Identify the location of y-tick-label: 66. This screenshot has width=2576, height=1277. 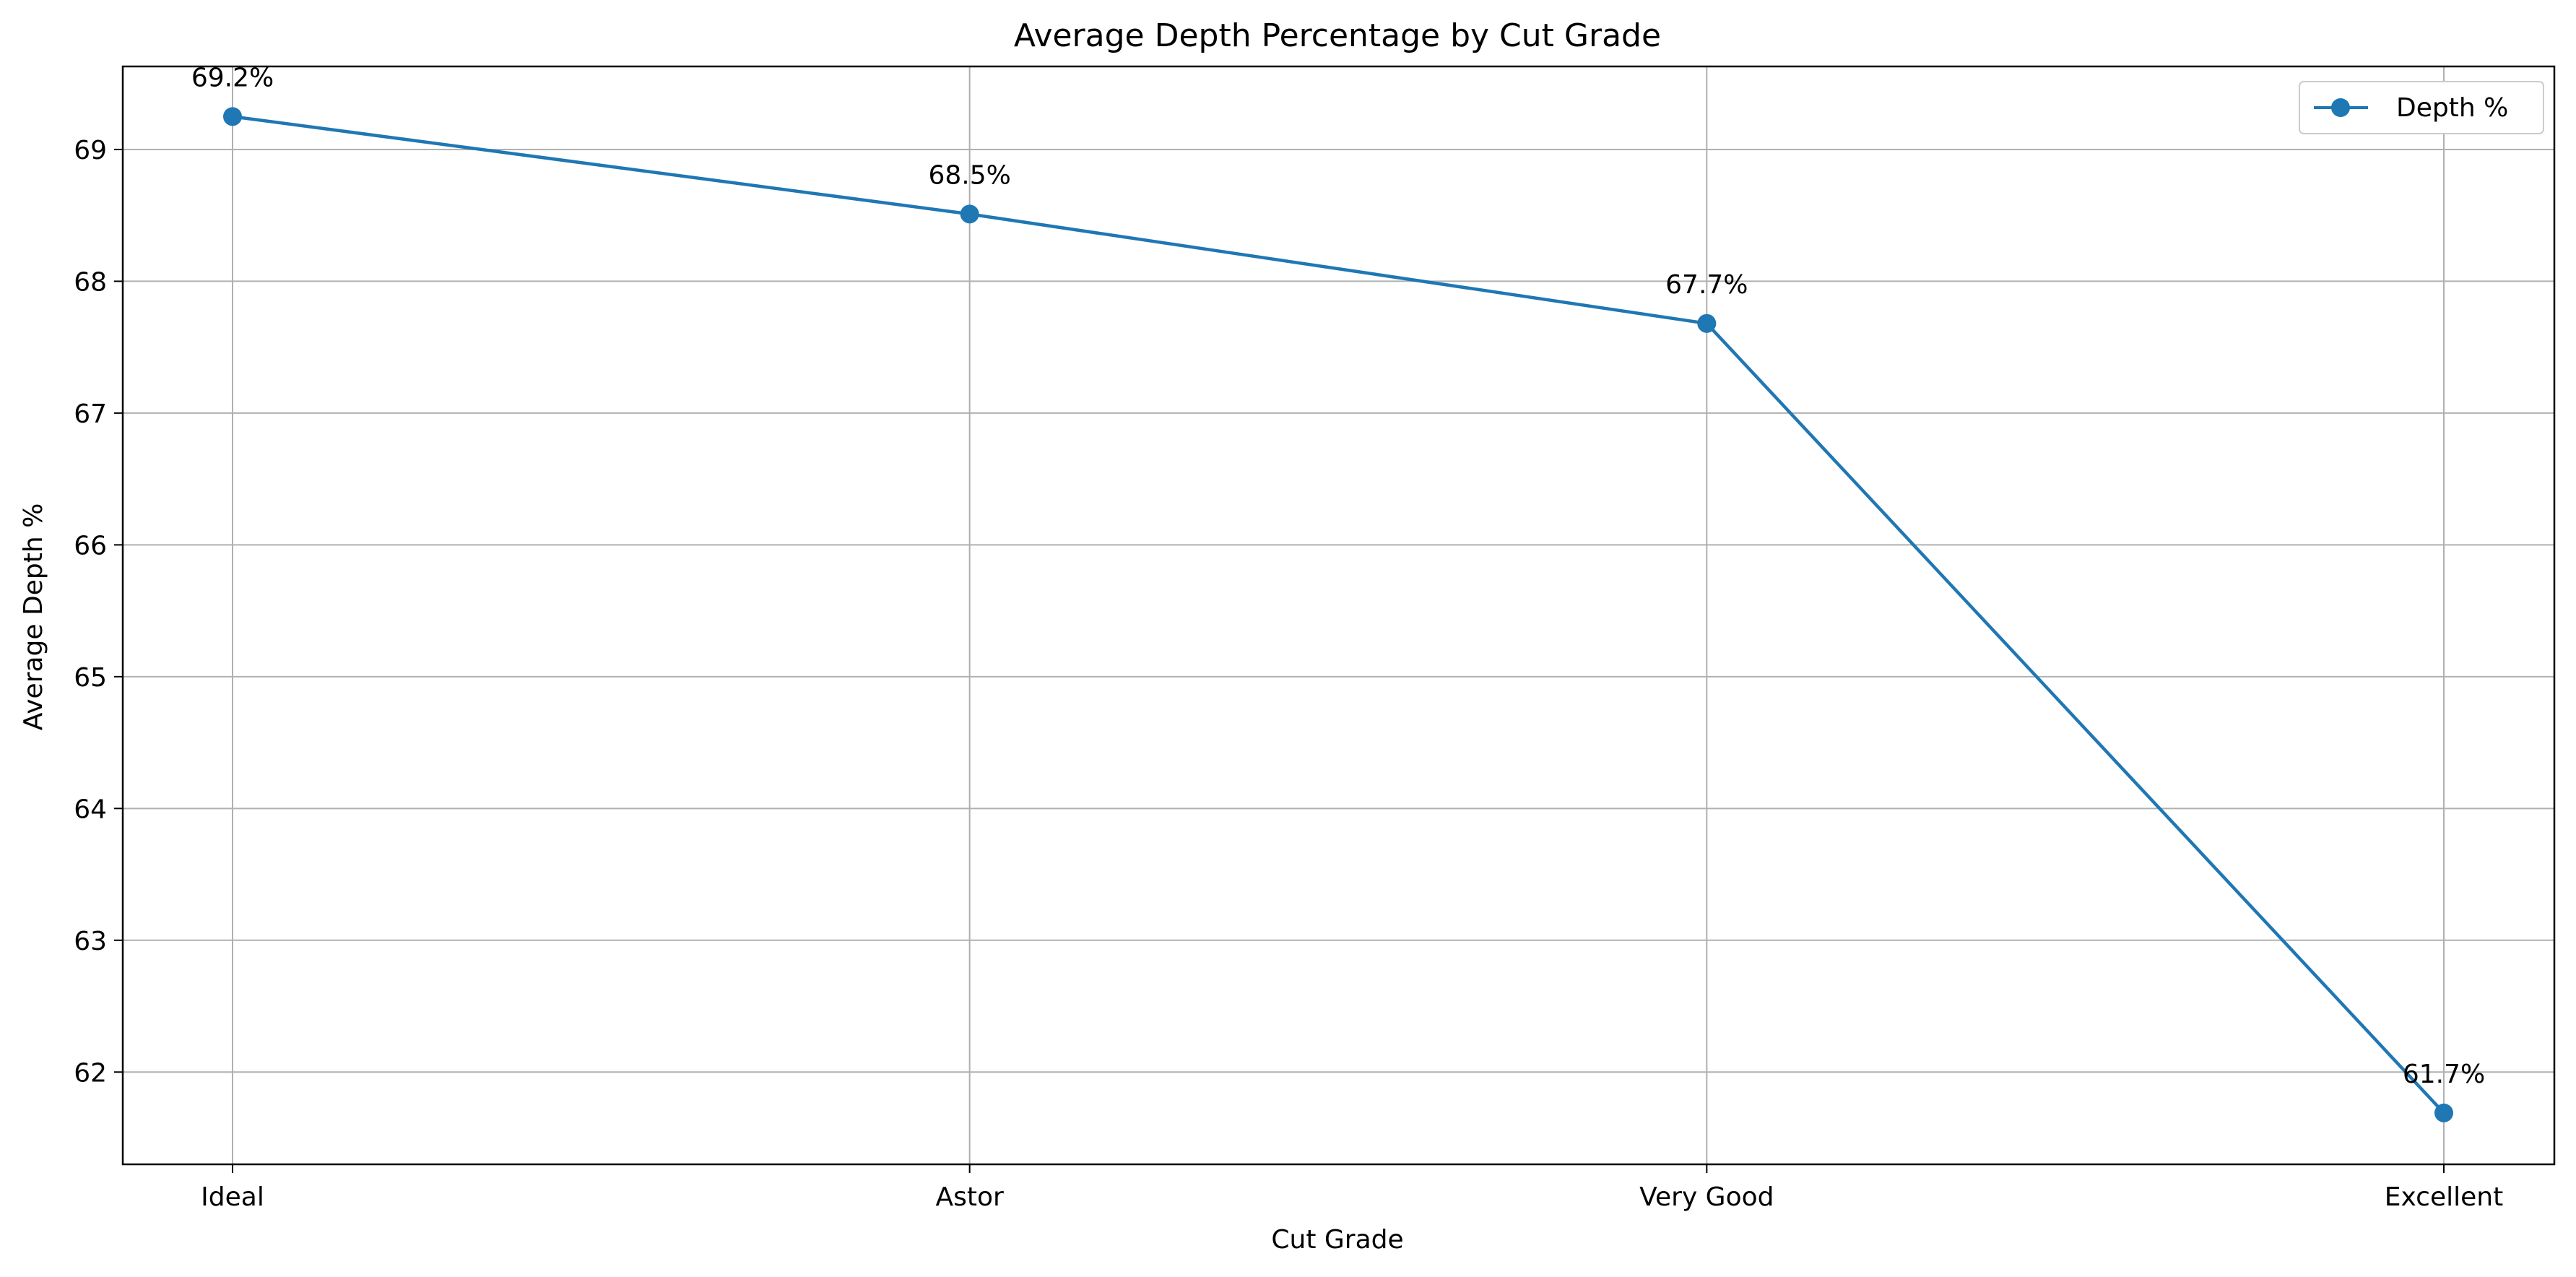
(90, 545).